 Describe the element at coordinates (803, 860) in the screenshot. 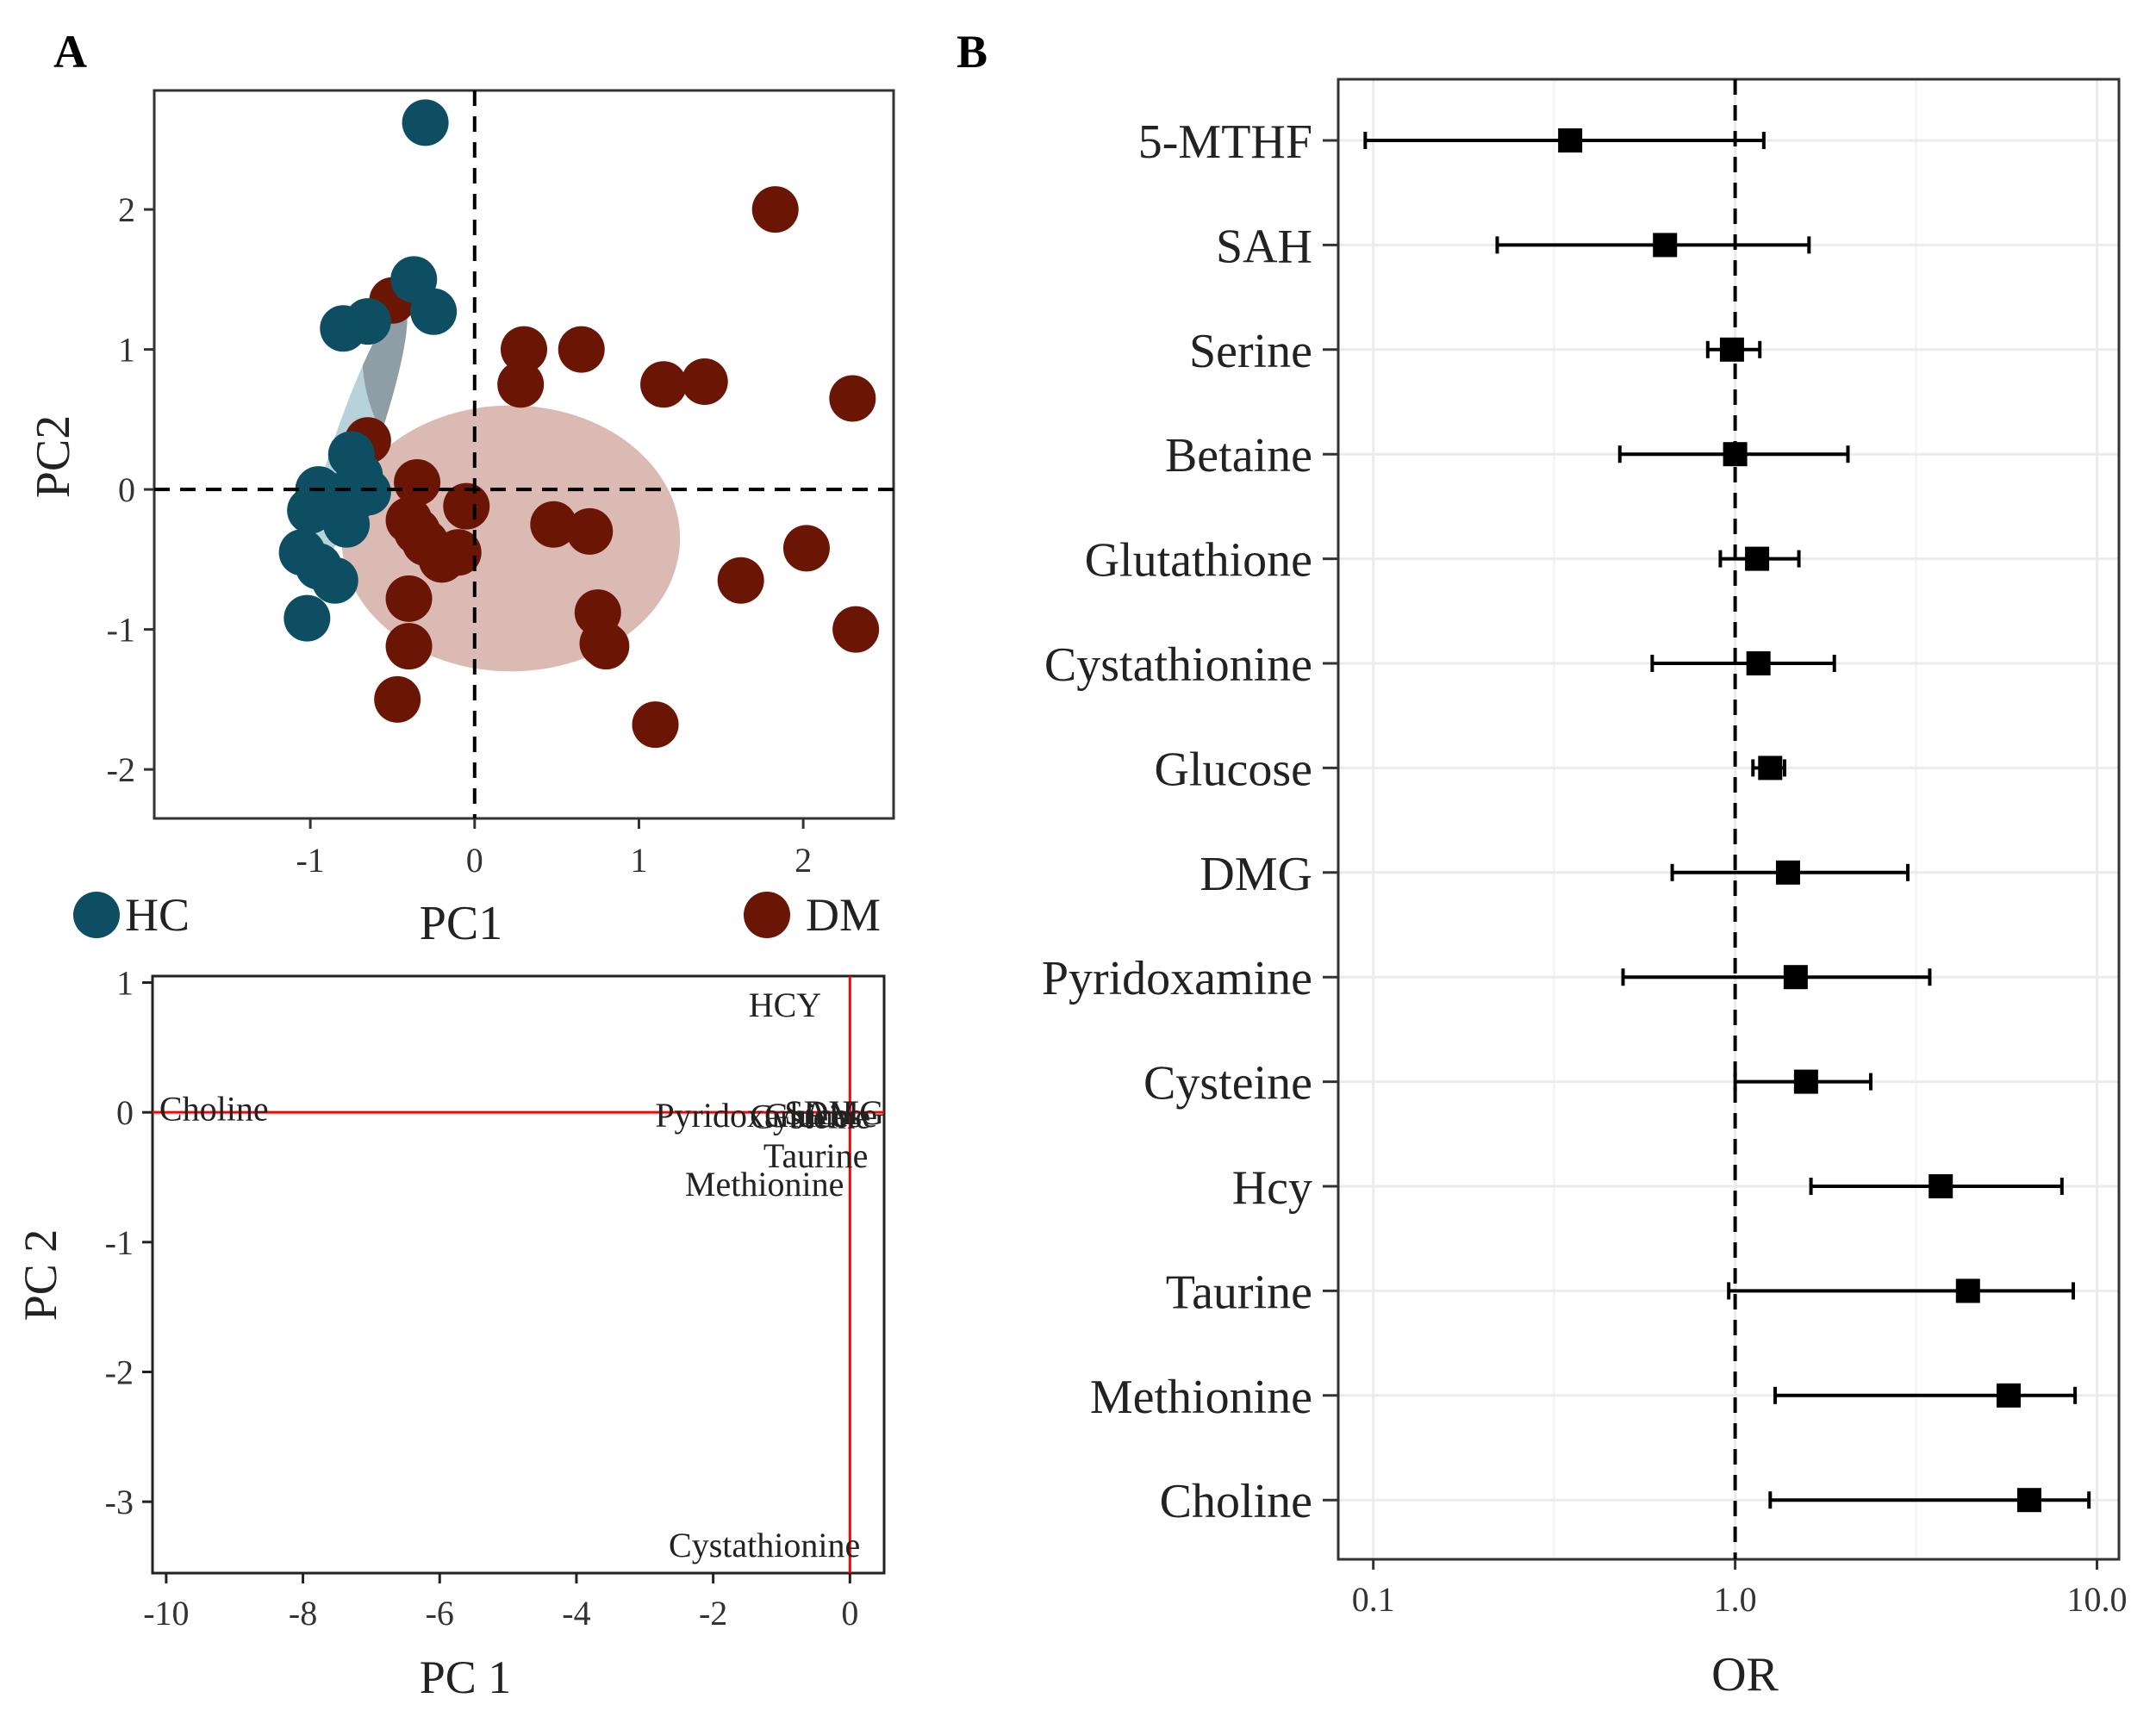

I see `scores-x-tick-label: 2` at that location.